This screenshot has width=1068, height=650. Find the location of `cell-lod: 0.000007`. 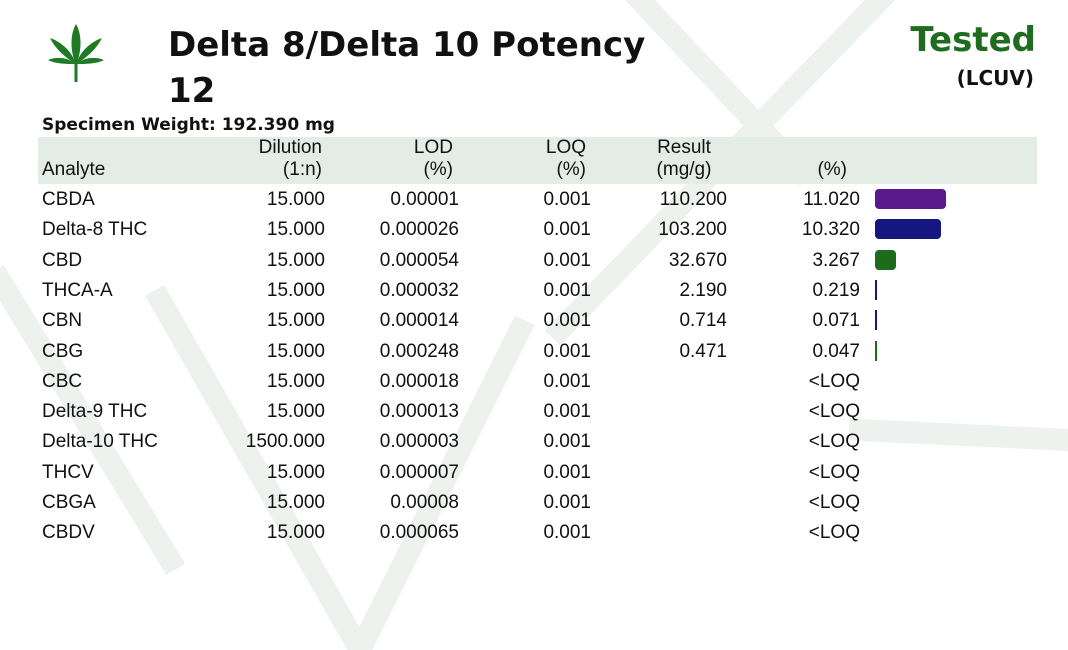

cell-lod: 0.000007 is located at coordinates (419, 472).